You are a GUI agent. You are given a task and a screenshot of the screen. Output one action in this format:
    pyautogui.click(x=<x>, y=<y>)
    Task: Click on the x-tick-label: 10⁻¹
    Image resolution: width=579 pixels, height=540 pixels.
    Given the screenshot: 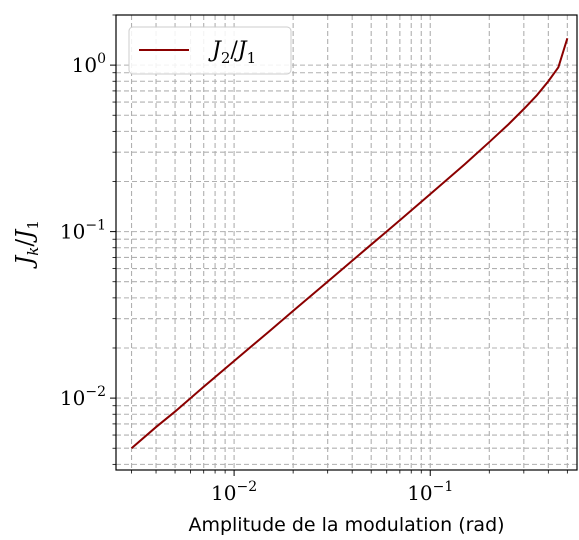 What is the action you would take?
    pyautogui.click(x=430, y=492)
    